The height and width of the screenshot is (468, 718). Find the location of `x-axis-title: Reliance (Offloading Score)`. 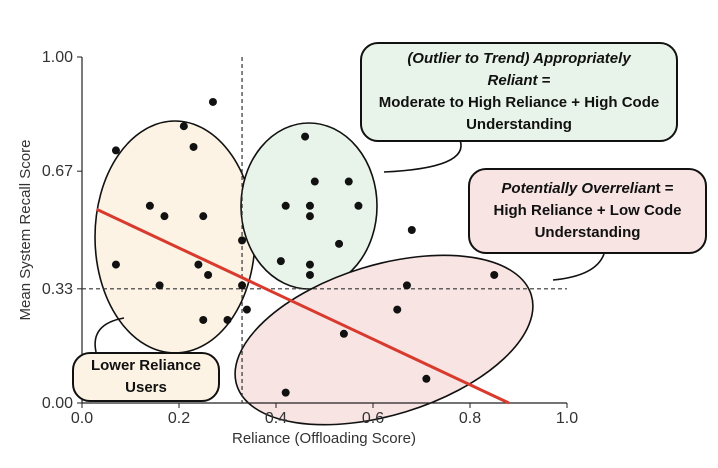

x-axis-title: Reliance (Offloading Score) is located at coordinates (324, 438).